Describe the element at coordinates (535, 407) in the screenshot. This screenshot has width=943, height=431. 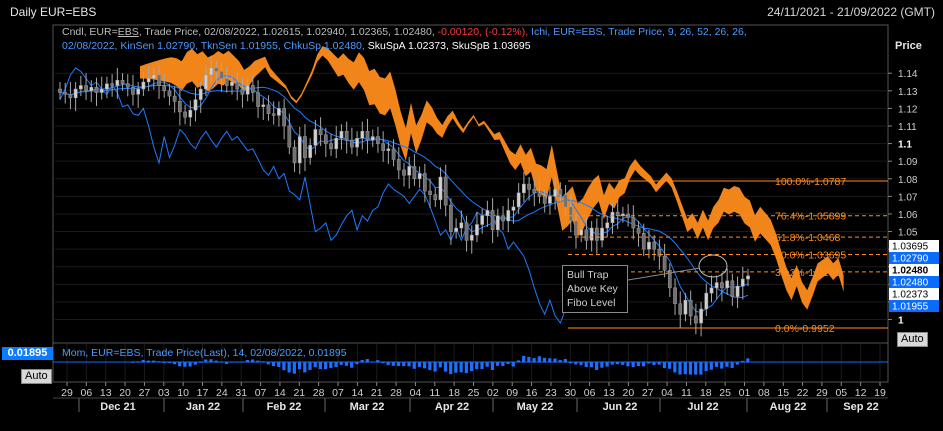
I see `month-label: May 22` at that location.